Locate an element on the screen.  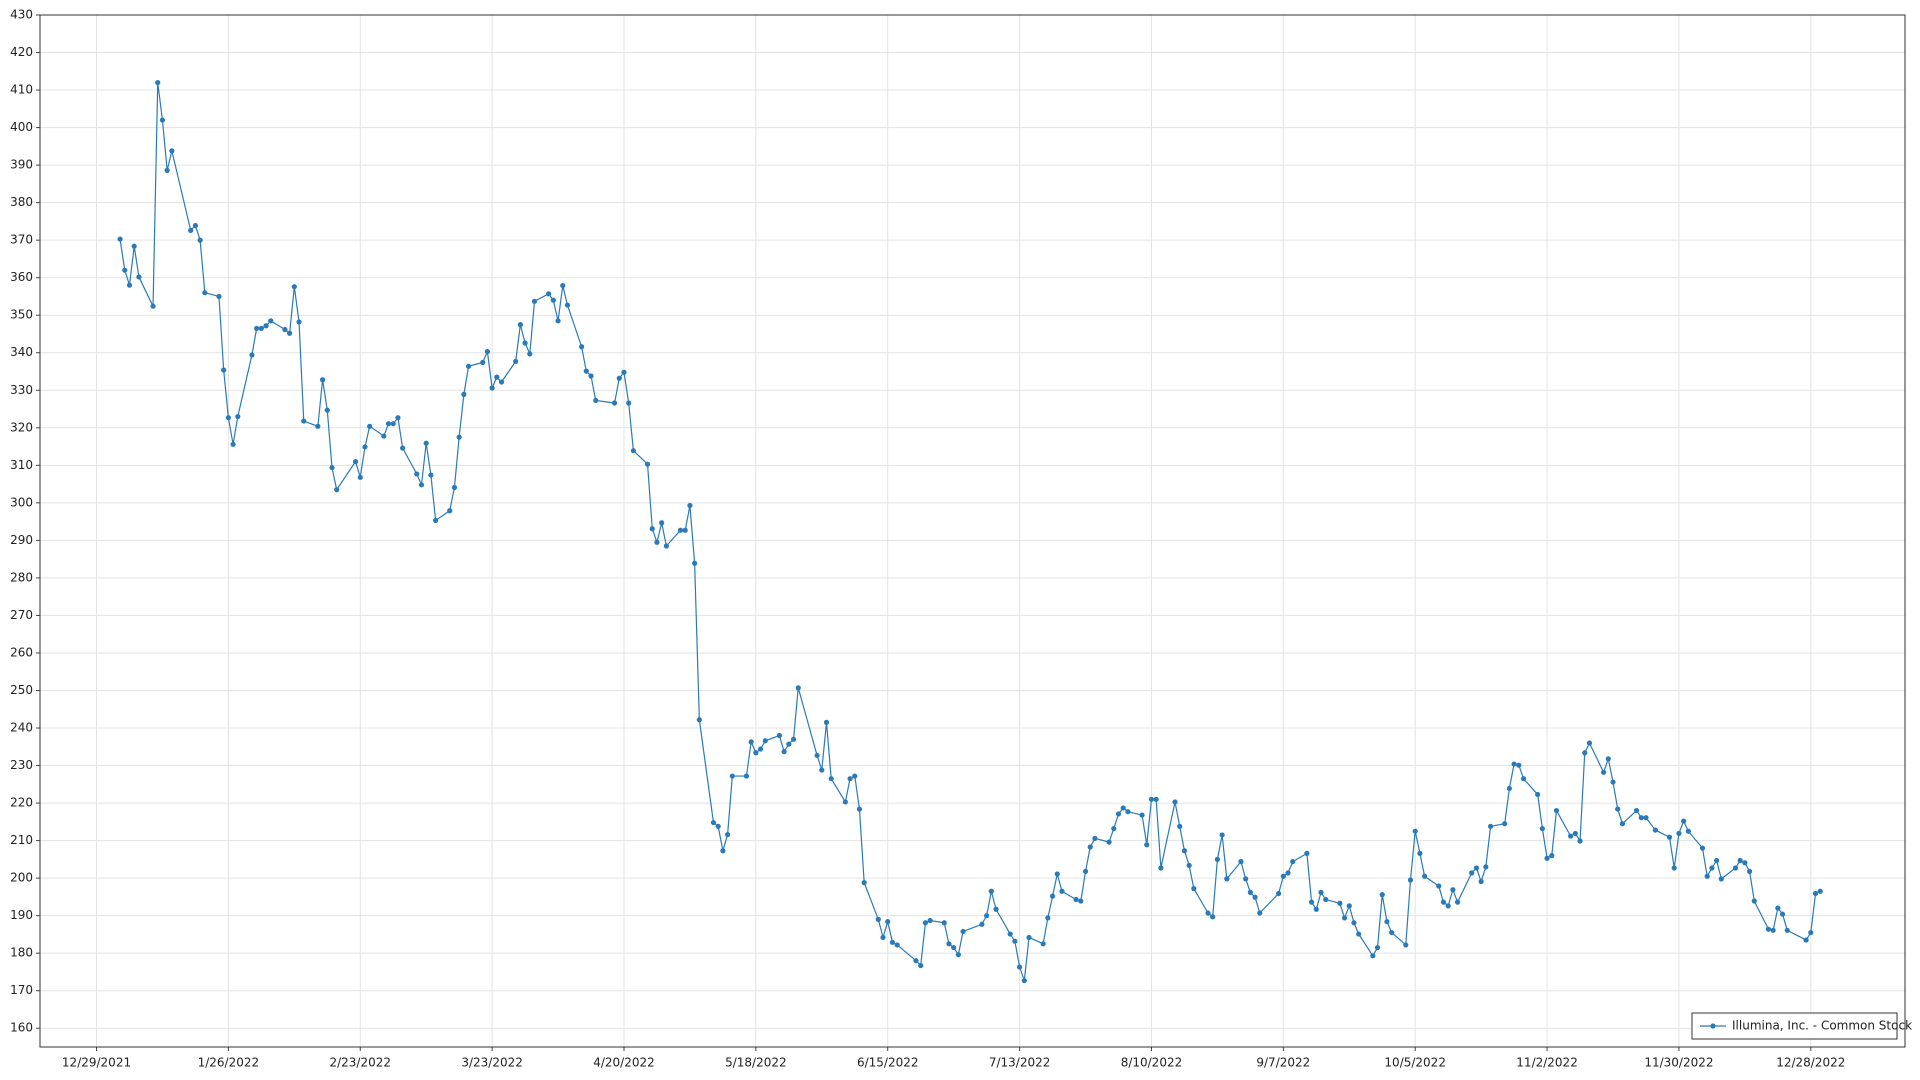
y-tick-label: 250 is located at coordinates (21, 690).